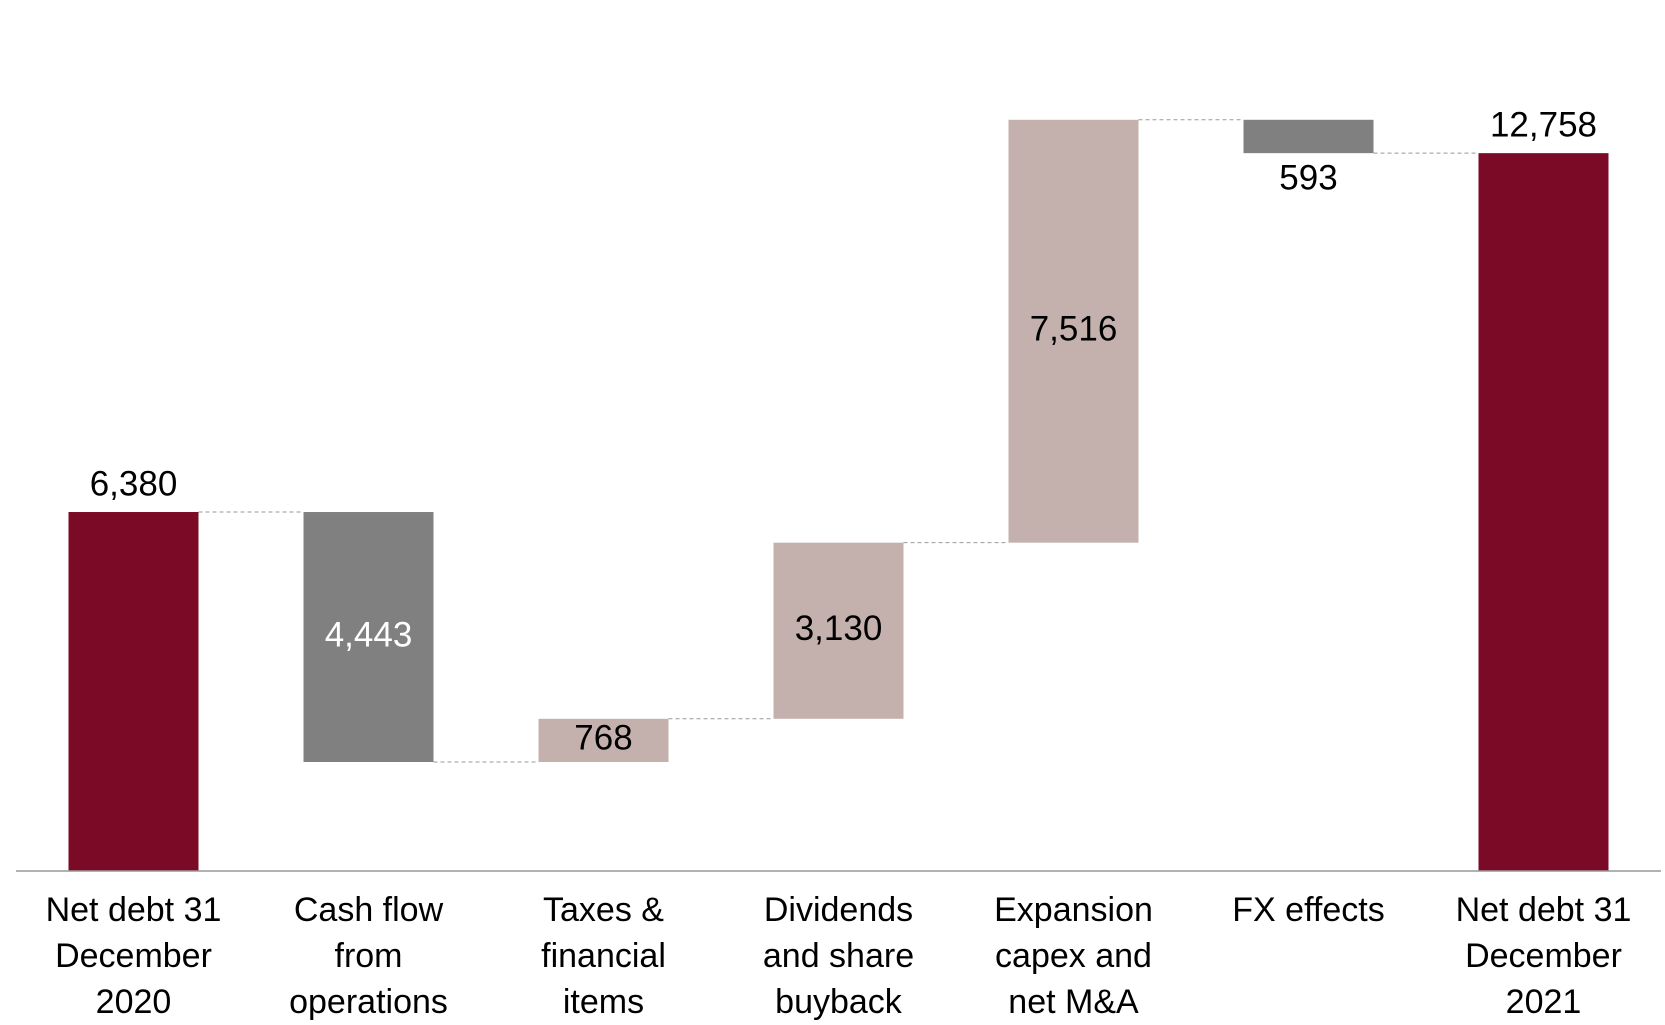 Image resolution: width=1665 pixels, height=1025 pixels. I want to click on value-label: 7,516, so click(1074, 328).